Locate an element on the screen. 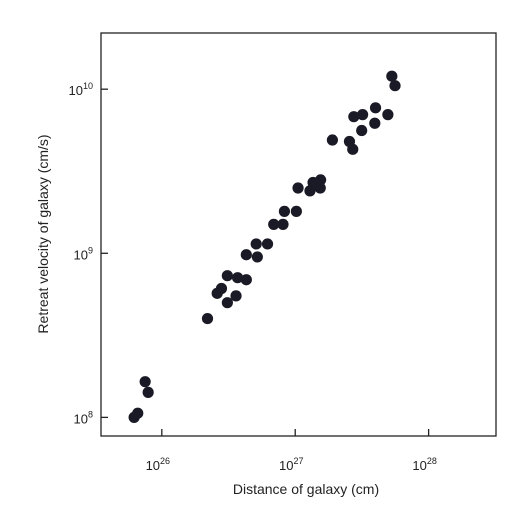  x-axis-title: Distance of galaxy (cm) is located at coordinates (306, 489).